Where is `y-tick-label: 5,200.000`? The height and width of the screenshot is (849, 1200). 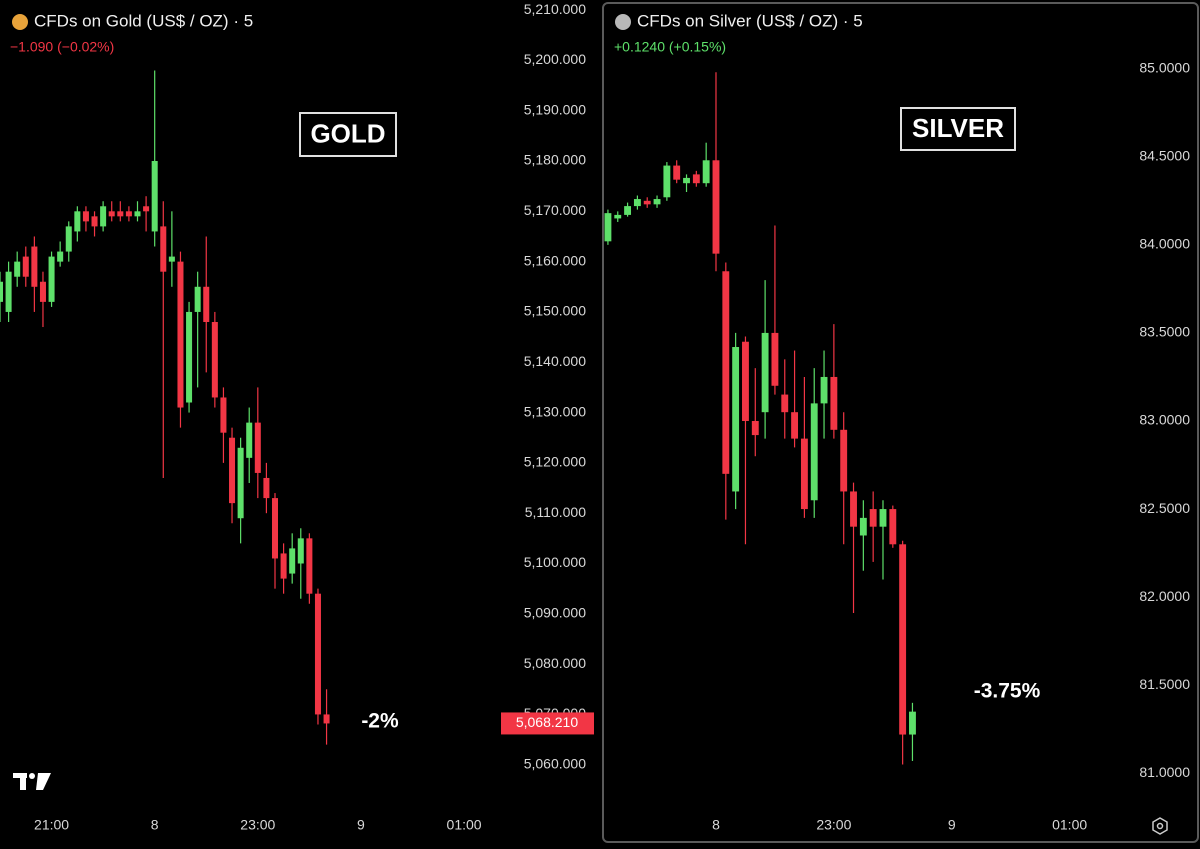
y-tick-label: 5,200.000 is located at coordinates (555, 59).